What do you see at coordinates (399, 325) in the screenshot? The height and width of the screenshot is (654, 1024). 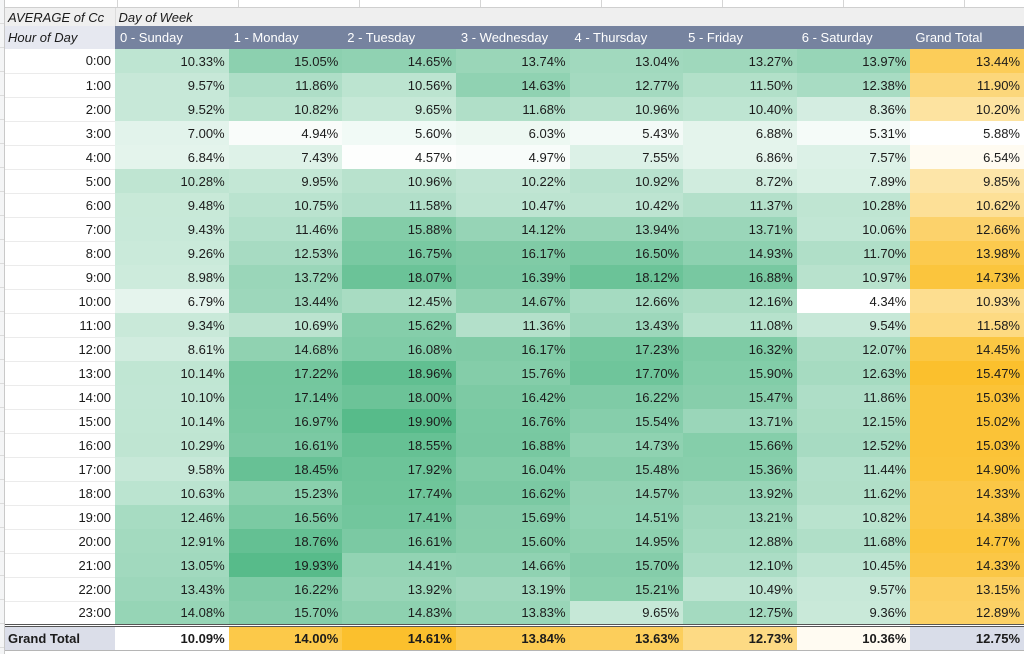 I see `day-value-cell: 15.62%` at bounding box center [399, 325].